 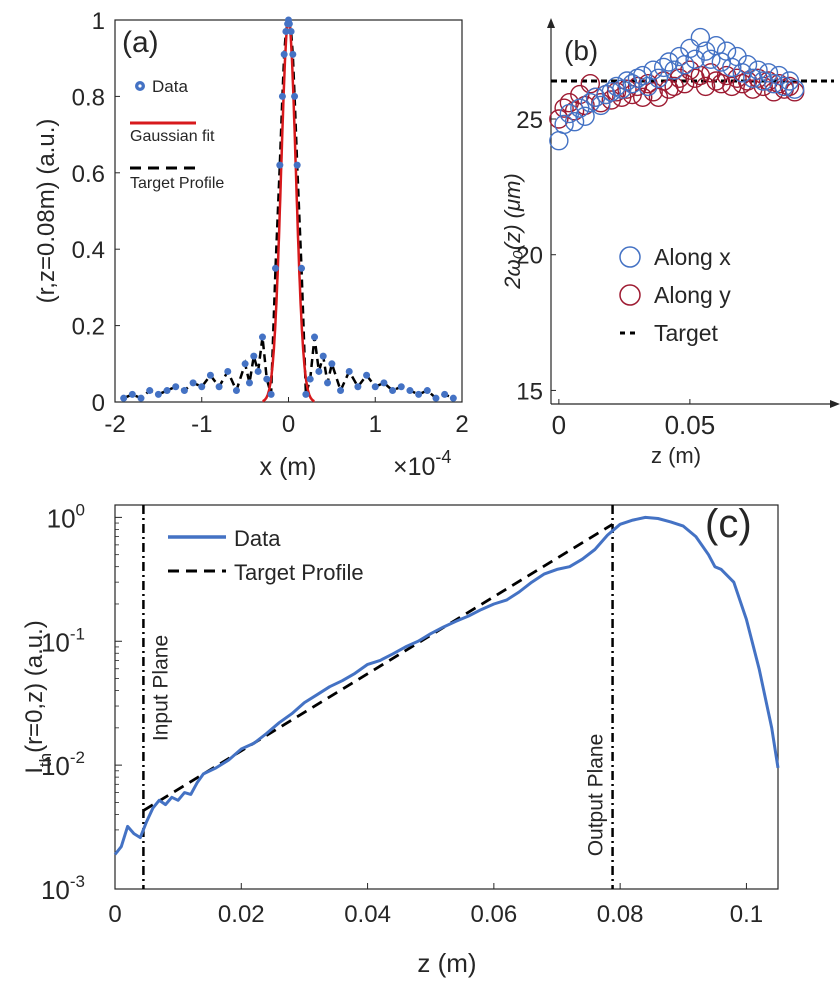 I want to click on a-ytick-label: 1, so click(x=98, y=21).